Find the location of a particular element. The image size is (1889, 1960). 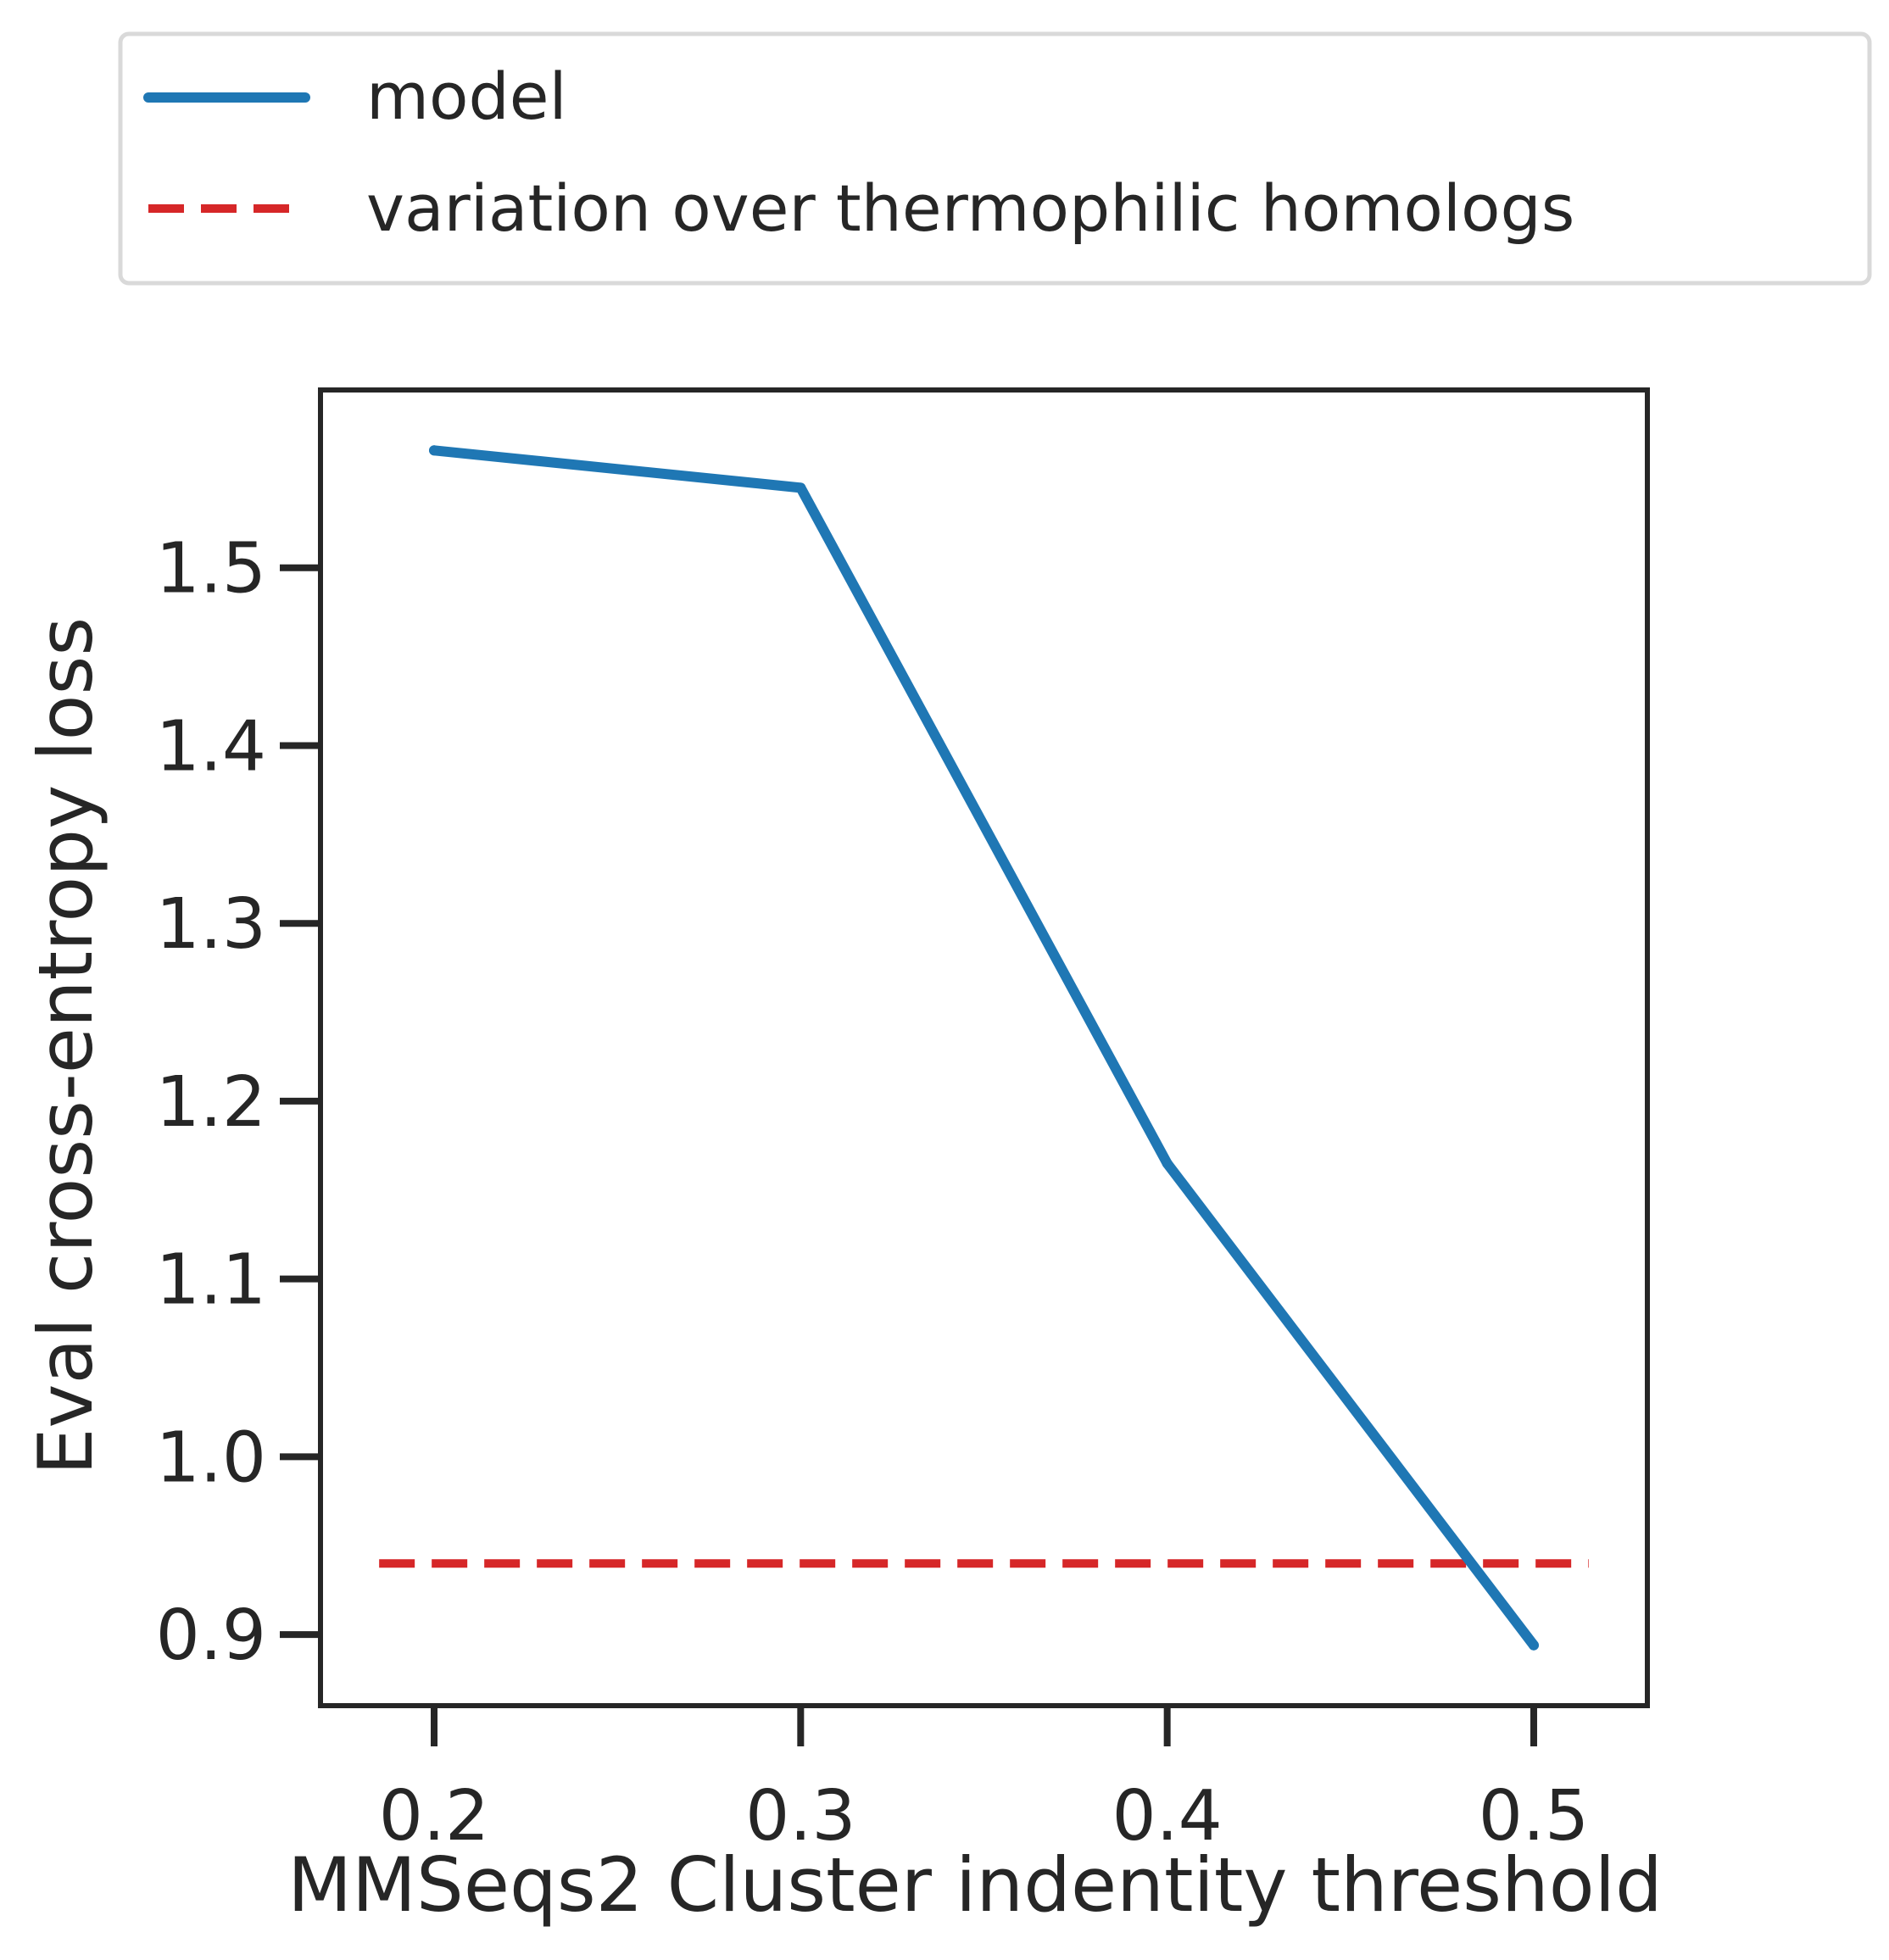

x-axis-ticks: 0.2 0.3 0.4 0.5 is located at coordinates (984, 1781).